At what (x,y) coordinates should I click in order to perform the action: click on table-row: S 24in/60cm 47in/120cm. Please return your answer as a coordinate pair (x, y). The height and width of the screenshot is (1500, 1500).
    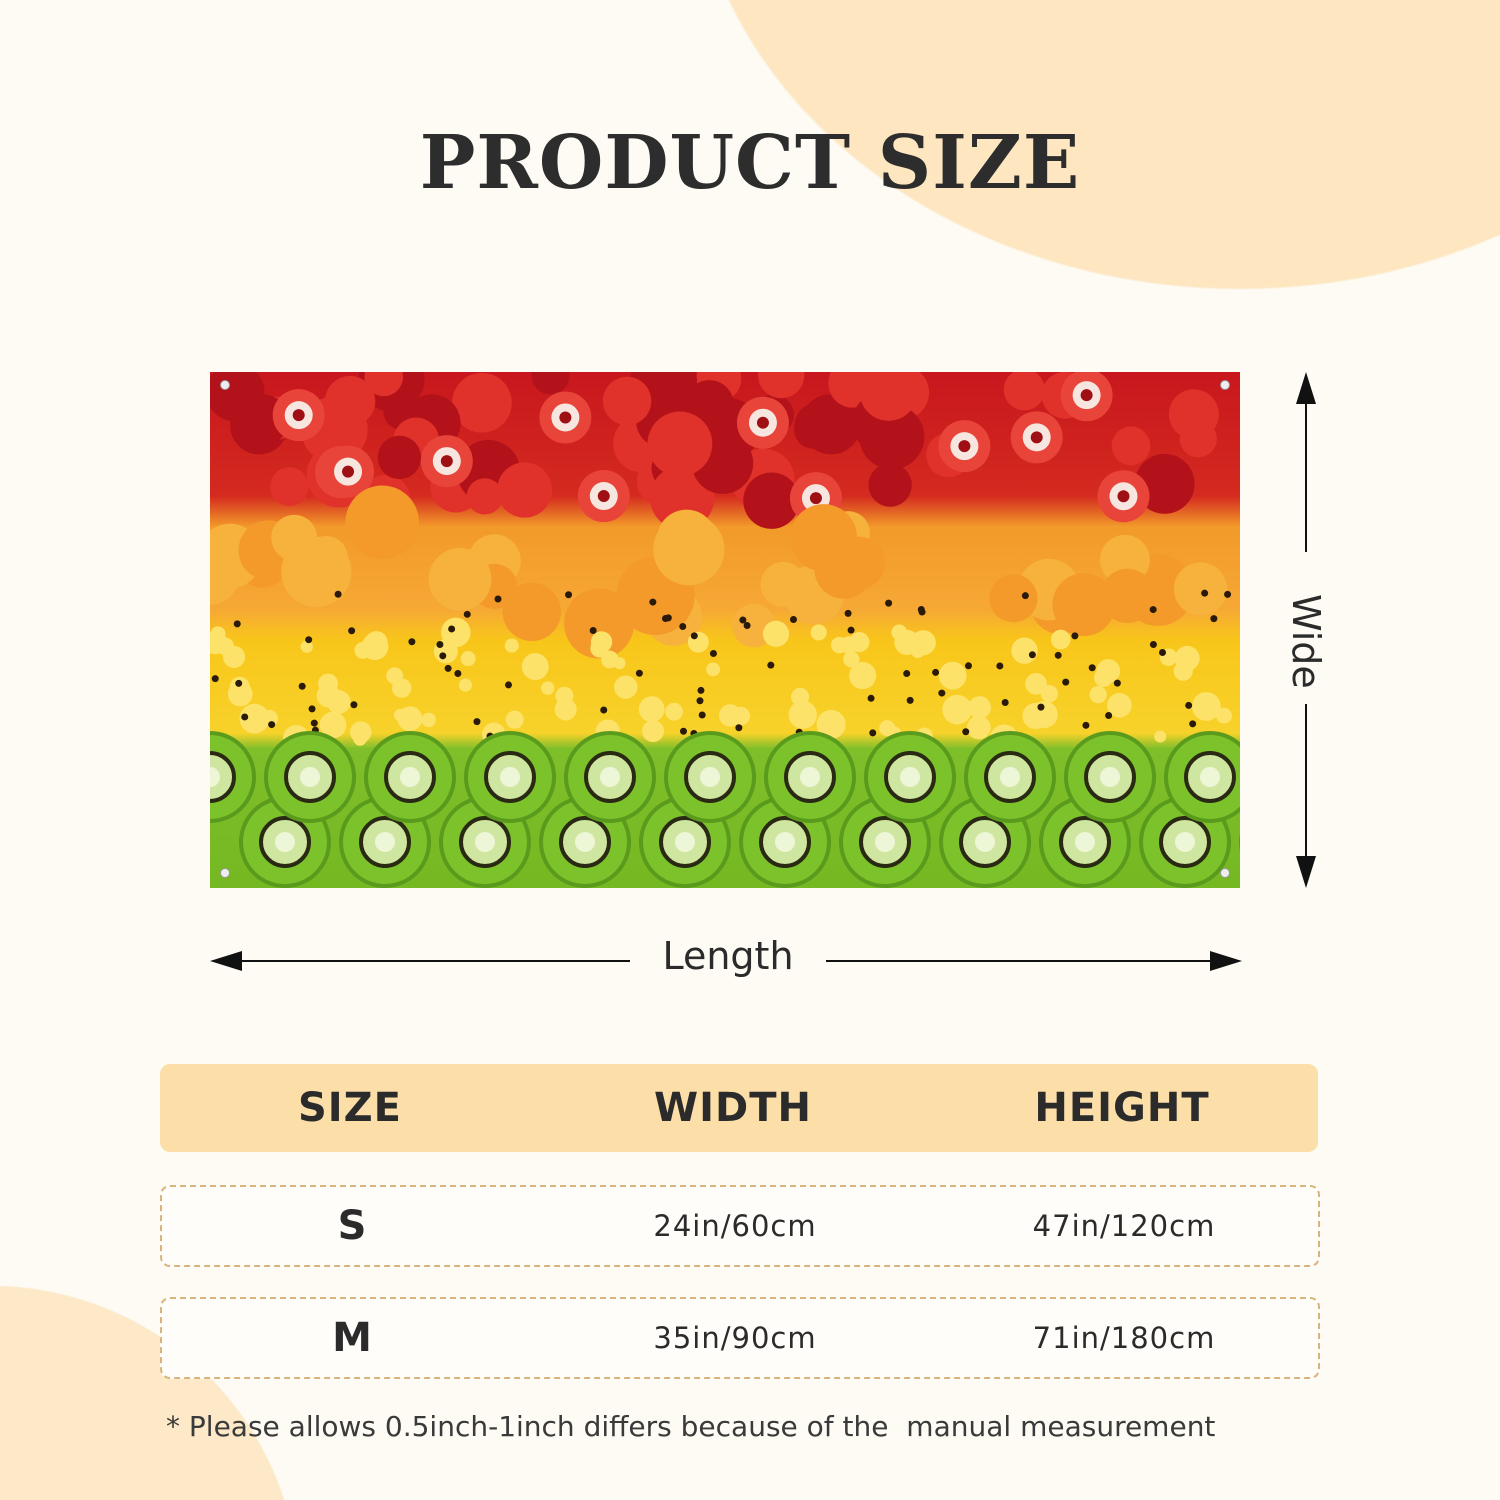
    Looking at the image, I should click on (740, 1226).